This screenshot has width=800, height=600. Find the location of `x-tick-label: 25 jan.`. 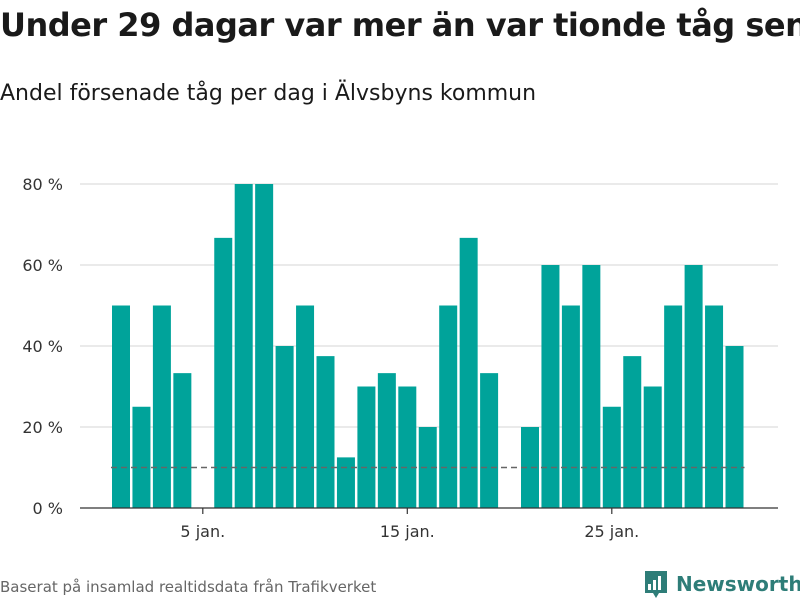

x-tick-label: 25 jan. is located at coordinates (611, 531).